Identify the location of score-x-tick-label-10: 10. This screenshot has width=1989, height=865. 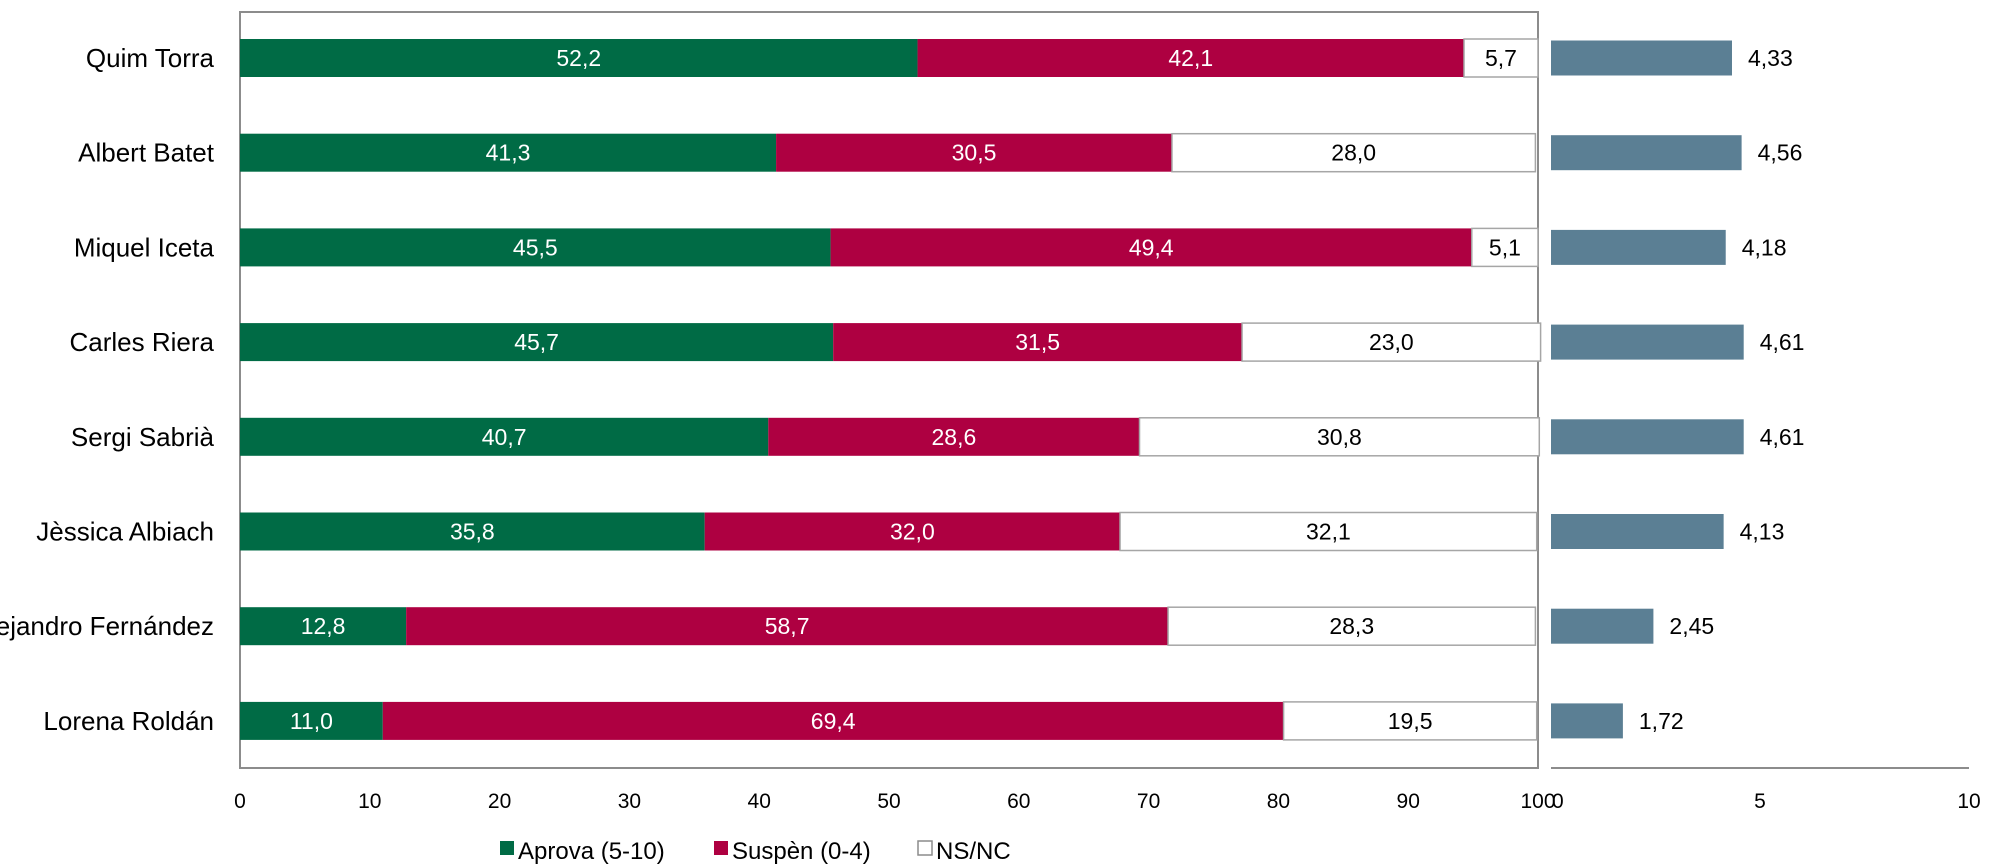
(1968, 801).